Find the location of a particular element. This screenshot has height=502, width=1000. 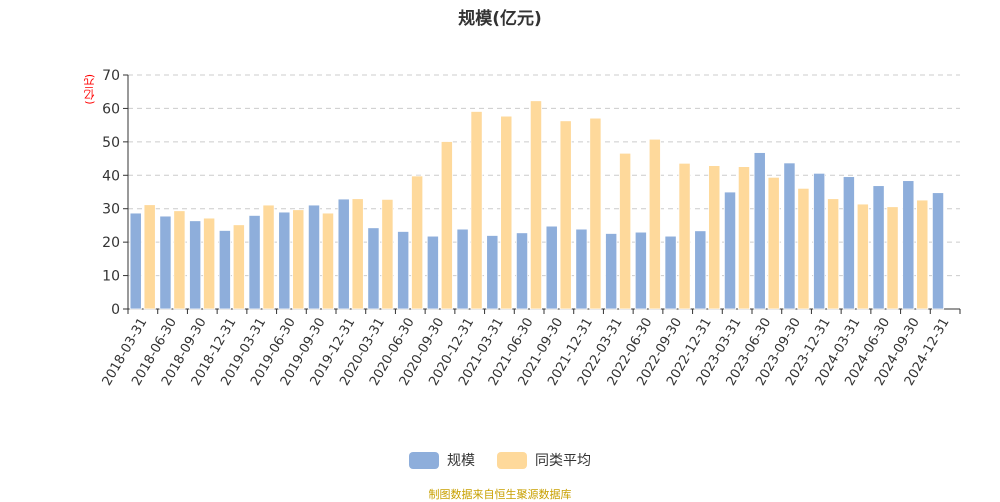

y-tick-label: 60 is located at coordinates (111, 109).